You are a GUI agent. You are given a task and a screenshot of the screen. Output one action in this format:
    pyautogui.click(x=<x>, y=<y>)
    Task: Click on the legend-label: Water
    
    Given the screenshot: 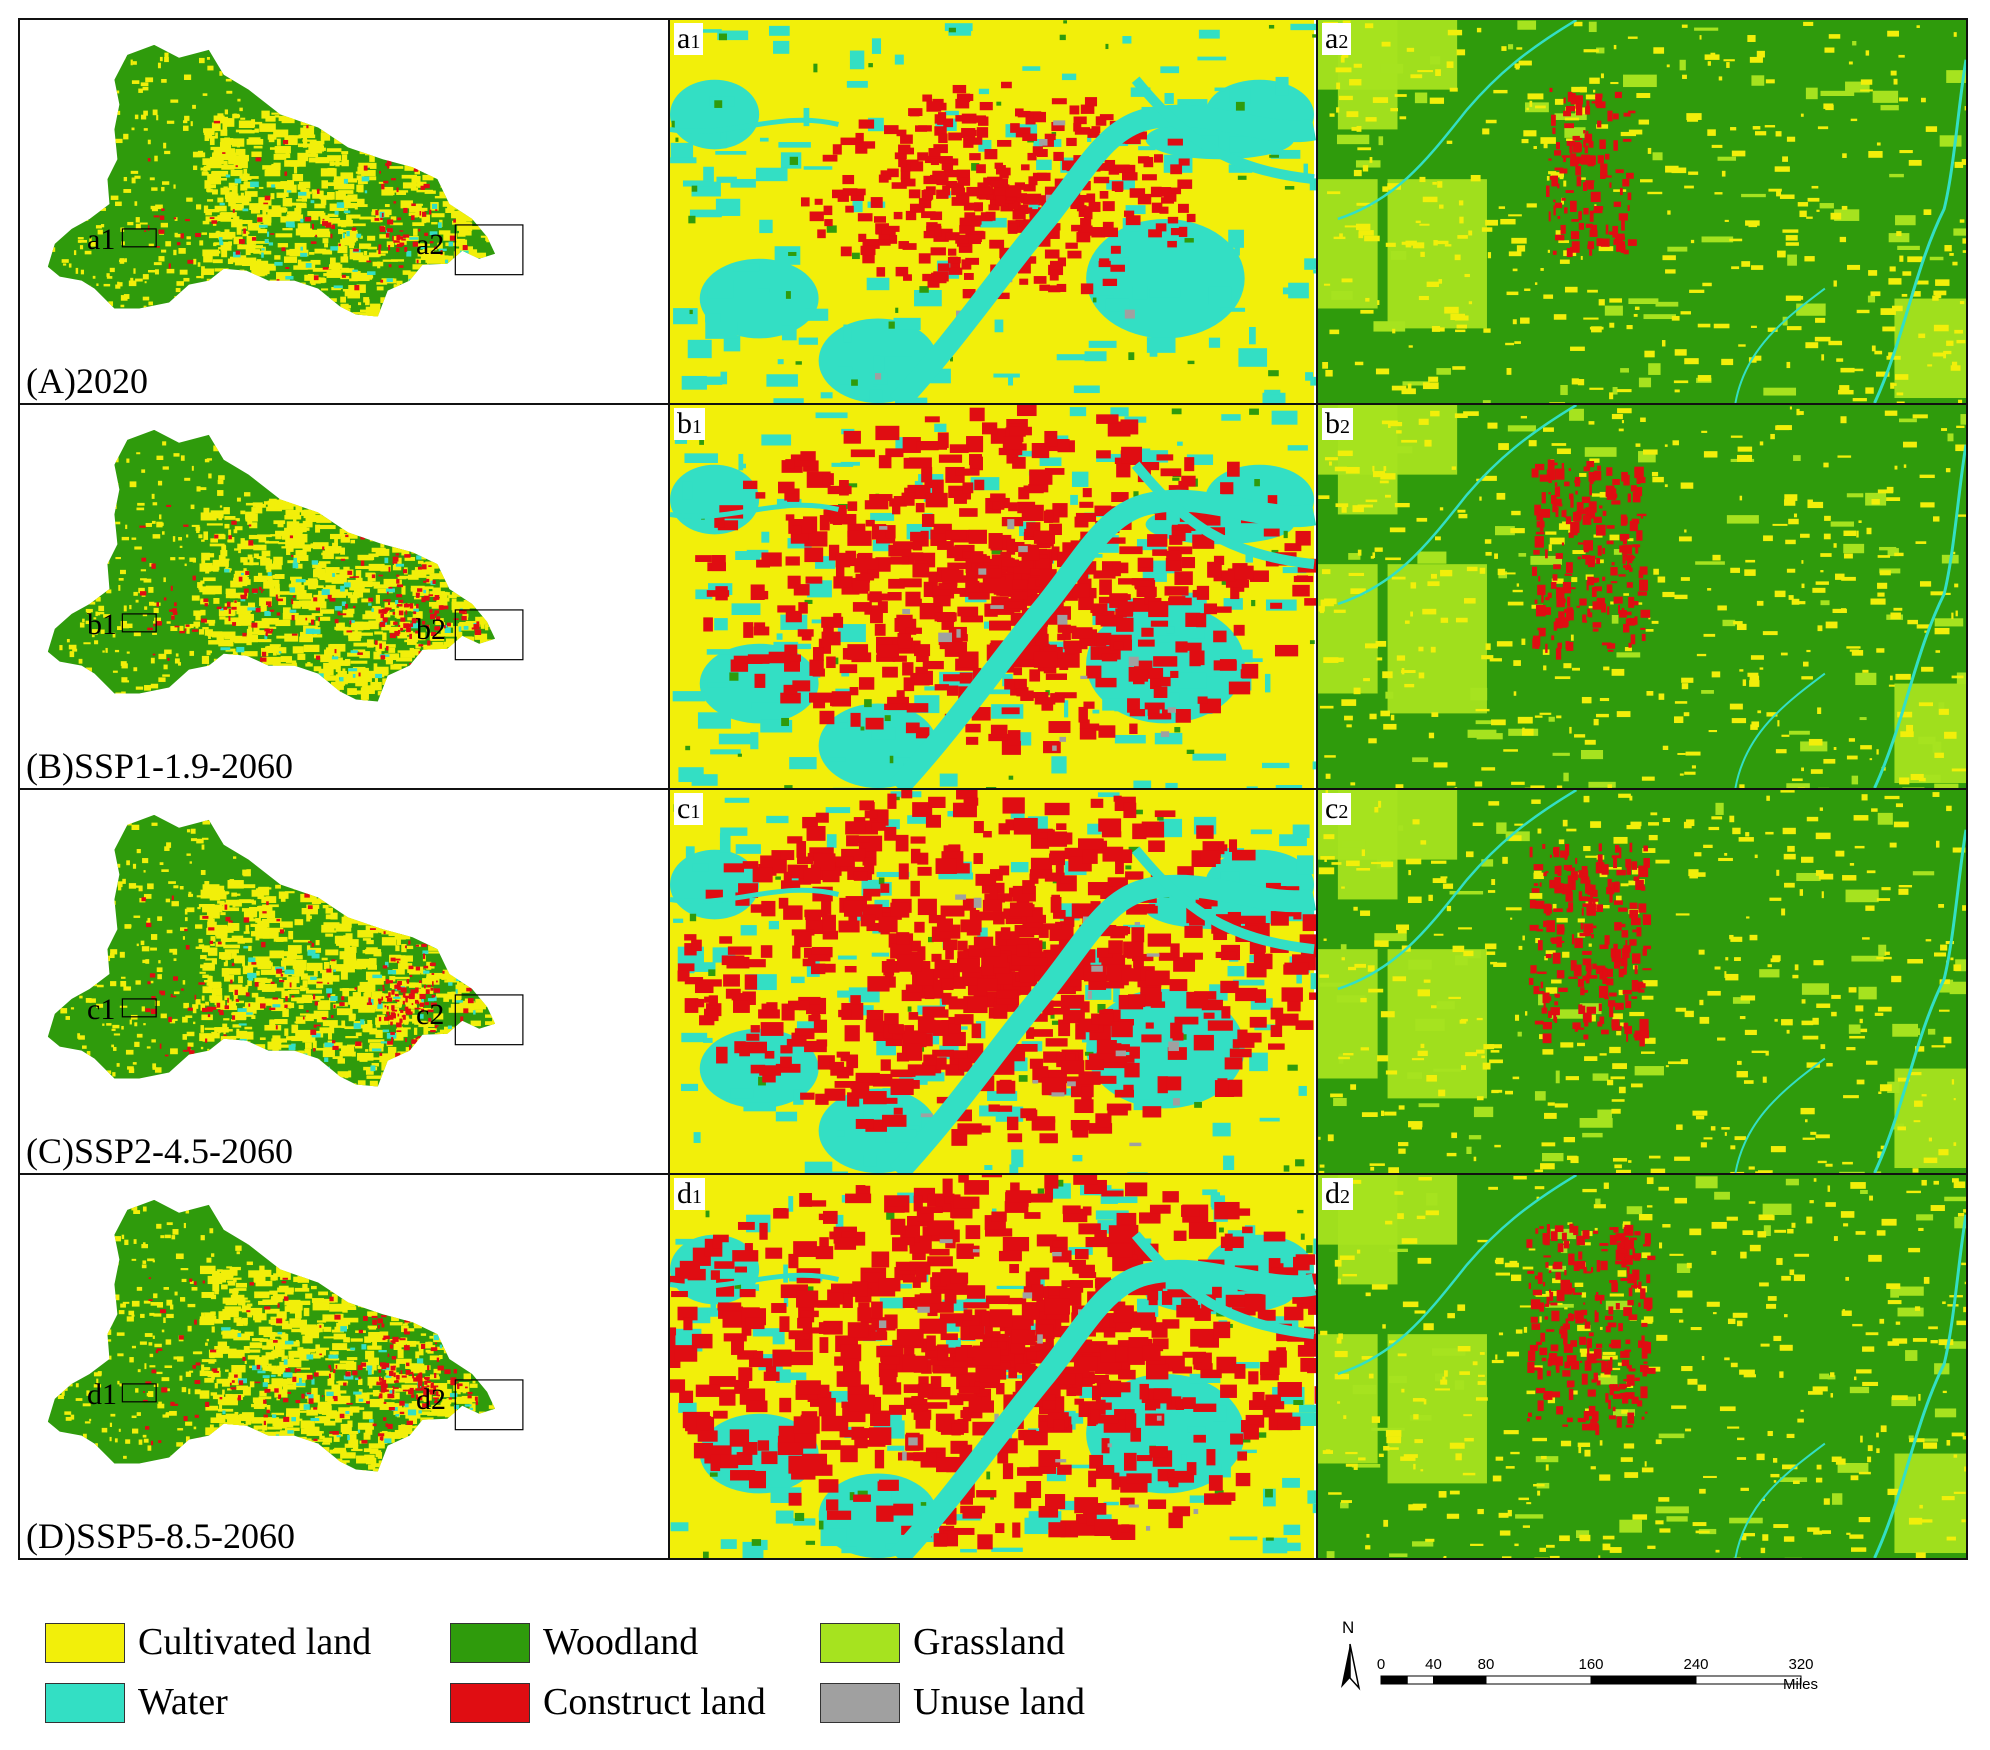 What is the action you would take?
    pyautogui.click(x=183, y=1702)
    